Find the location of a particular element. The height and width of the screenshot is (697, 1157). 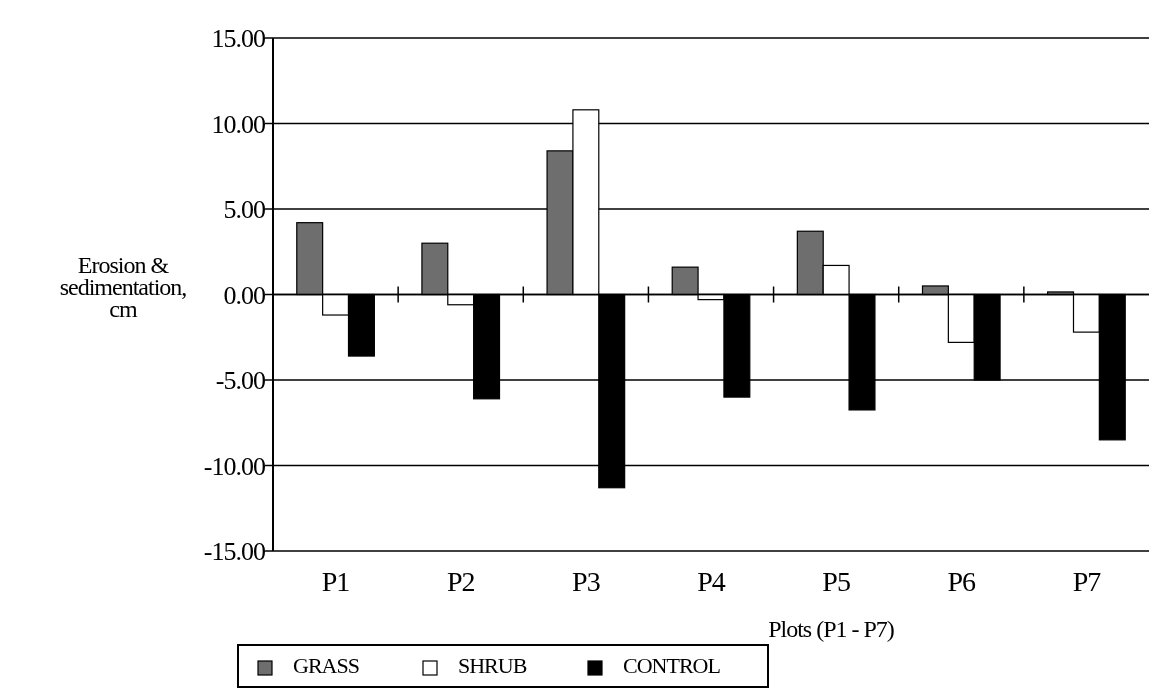

y-tick-label: 10.00 is located at coordinates (238, 124).